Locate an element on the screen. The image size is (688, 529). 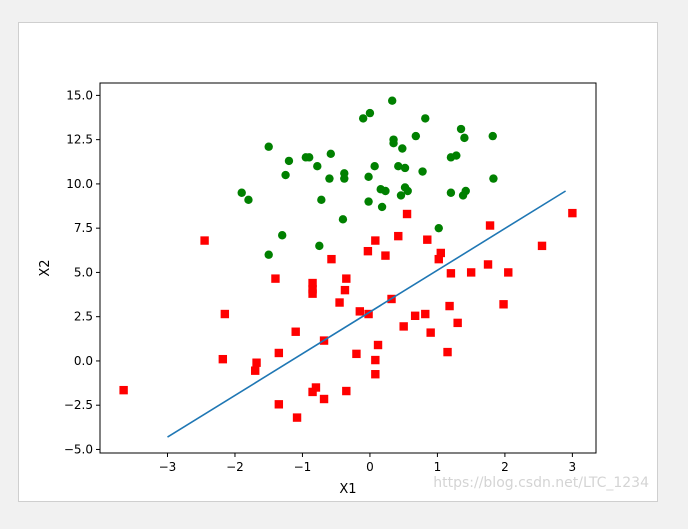
y-tick-label: −5.0 is located at coordinates (78, 449).